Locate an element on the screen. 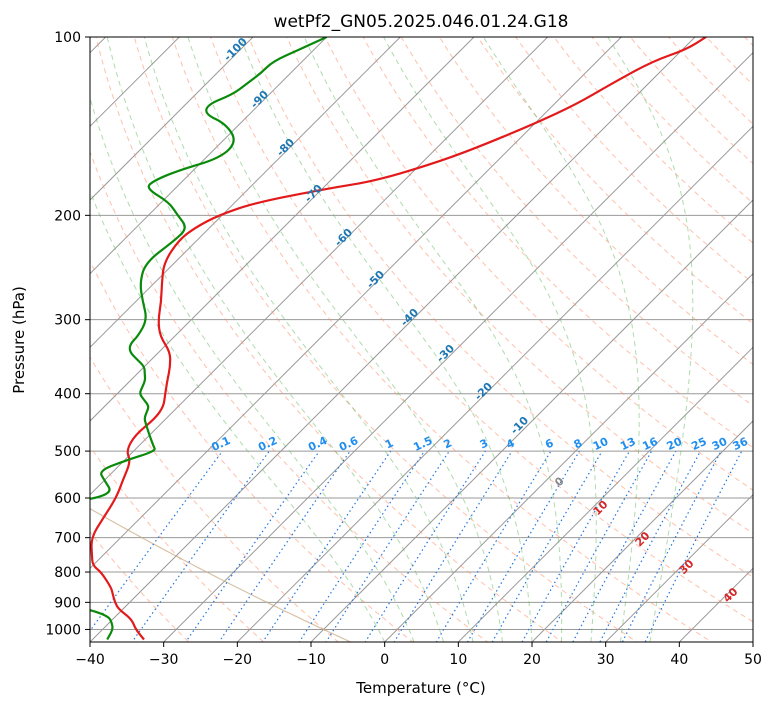  mixing-ratio-label: 10 is located at coordinates (601, 444).